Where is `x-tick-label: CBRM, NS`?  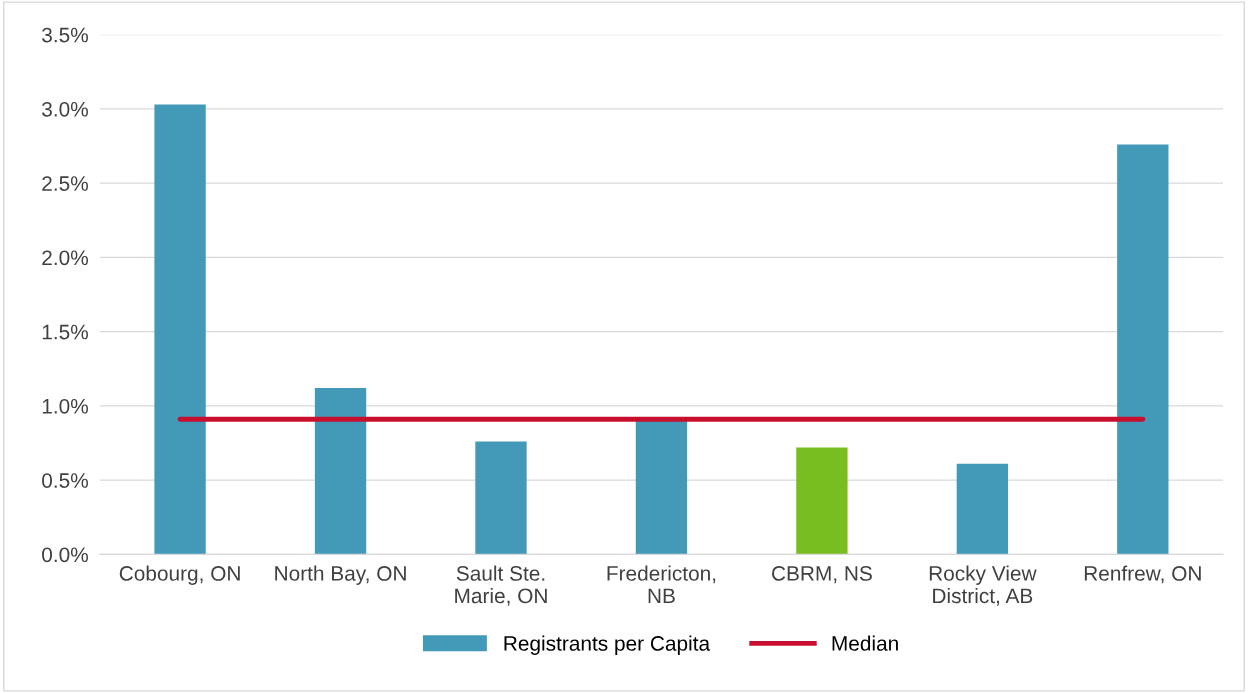
x-tick-label: CBRM, NS is located at coordinates (822, 575).